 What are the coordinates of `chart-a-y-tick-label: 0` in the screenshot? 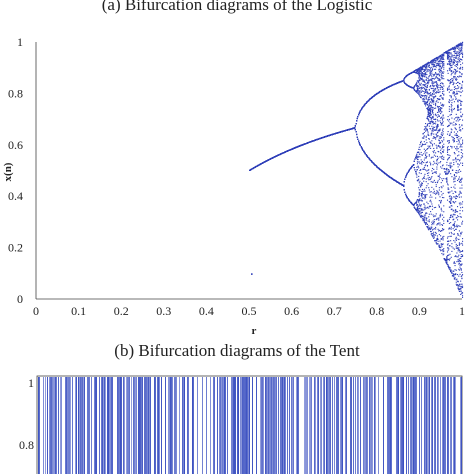 It's located at (20, 299).